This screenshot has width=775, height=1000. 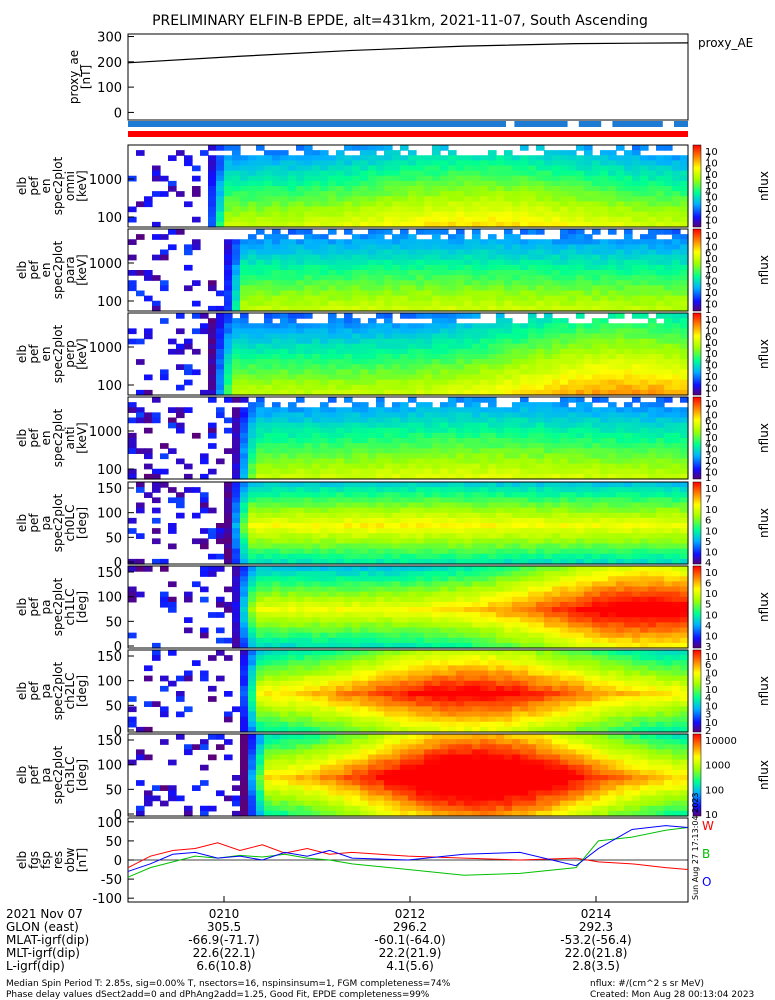 What do you see at coordinates (711, 489) in the screenshot?
I see `colorbar-tick-label: 10` at bounding box center [711, 489].